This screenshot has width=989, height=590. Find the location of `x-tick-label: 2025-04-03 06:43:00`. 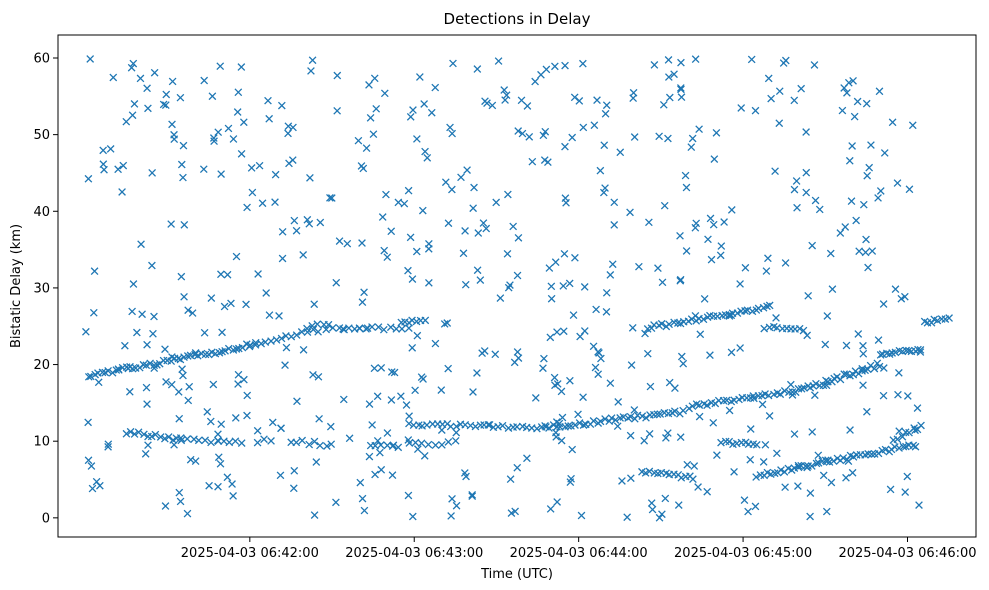

x-tick-label: 2025-04-03 06:43:00 is located at coordinates (414, 553).